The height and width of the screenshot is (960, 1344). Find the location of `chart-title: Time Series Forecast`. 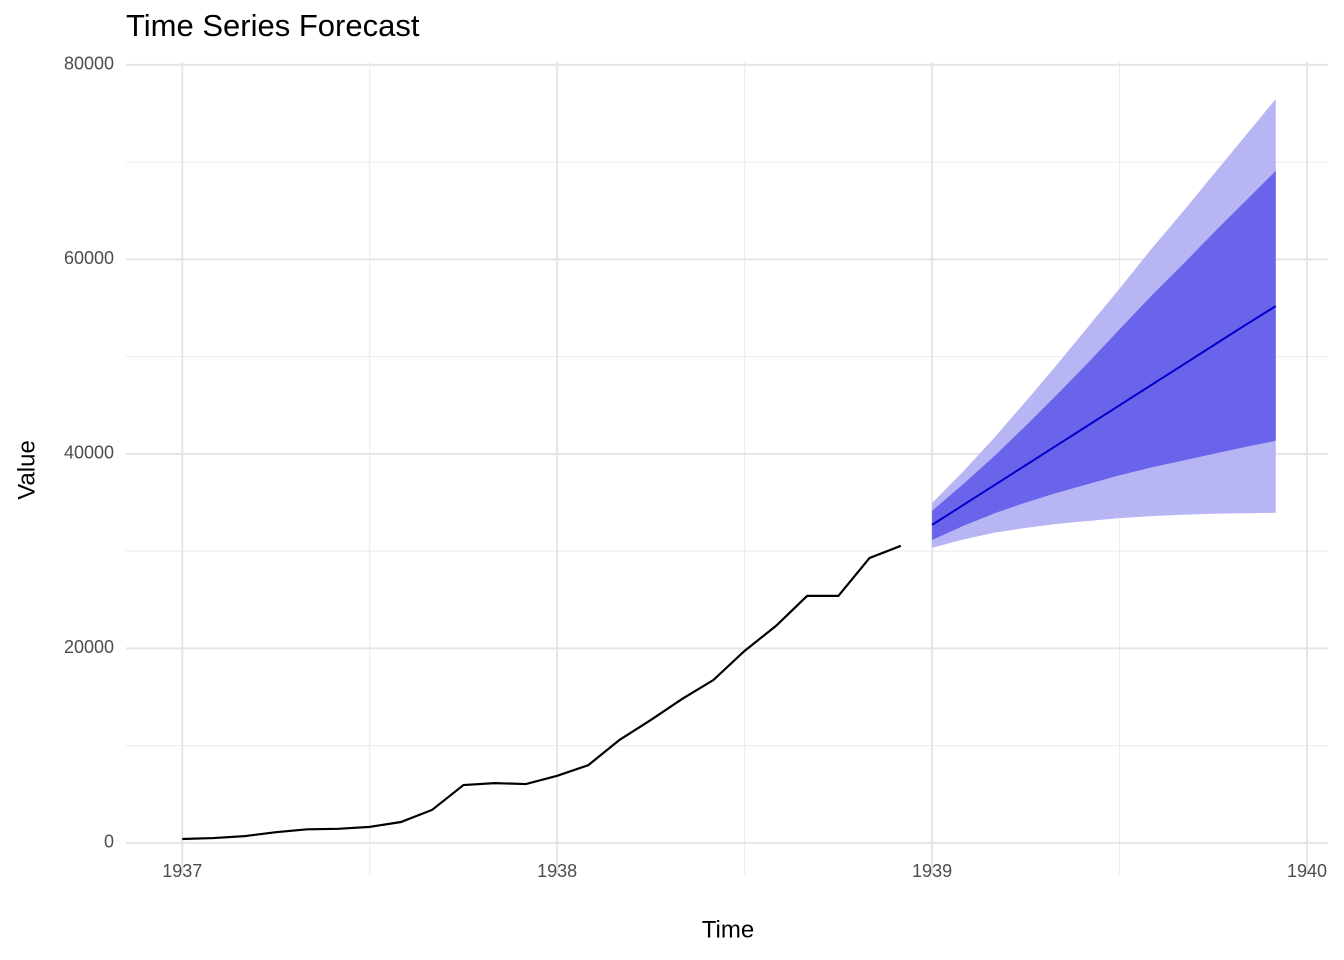

chart-title: Time Series Forecast is located at coordinates (273, 25).